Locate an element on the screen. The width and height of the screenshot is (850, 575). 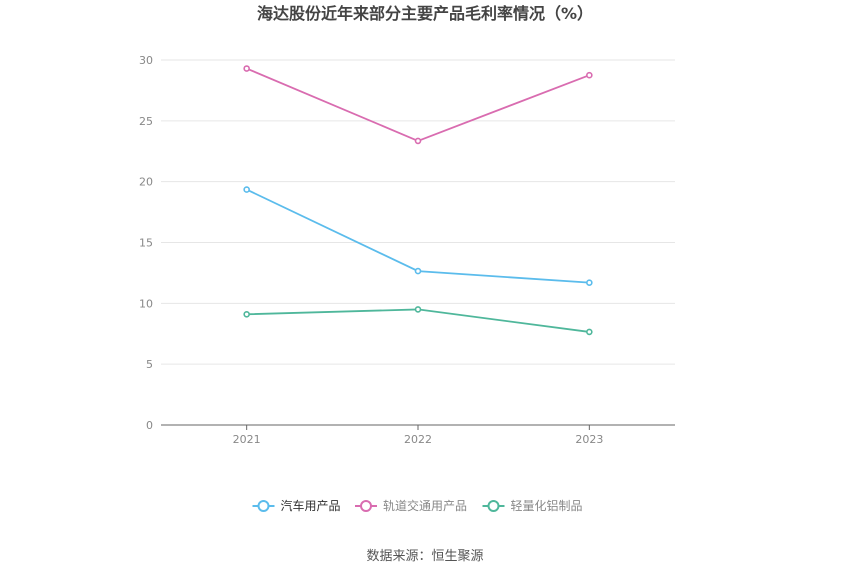
legend-label: 汽车用产品 is located at coordinates (311, 505).